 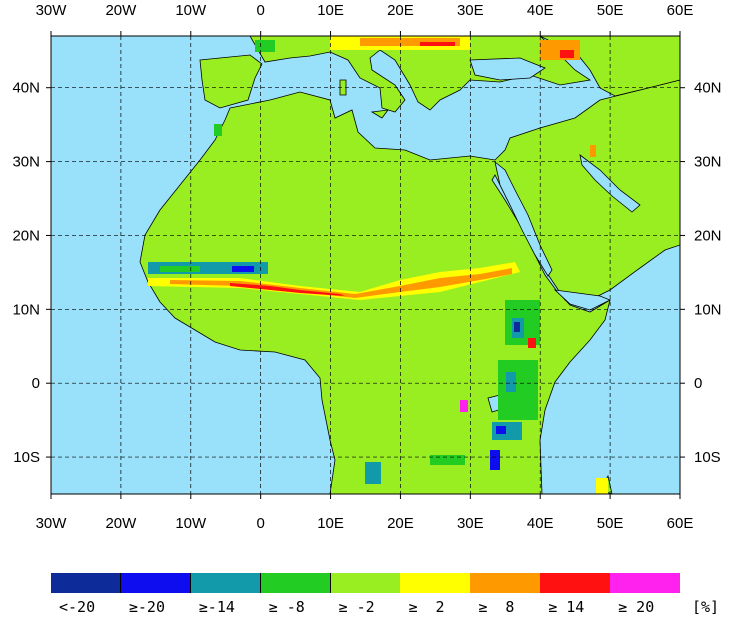 What do you see at coordinates (507, 69) in the screenshot?
I see `black-sea` at bounding box center [507, 69].